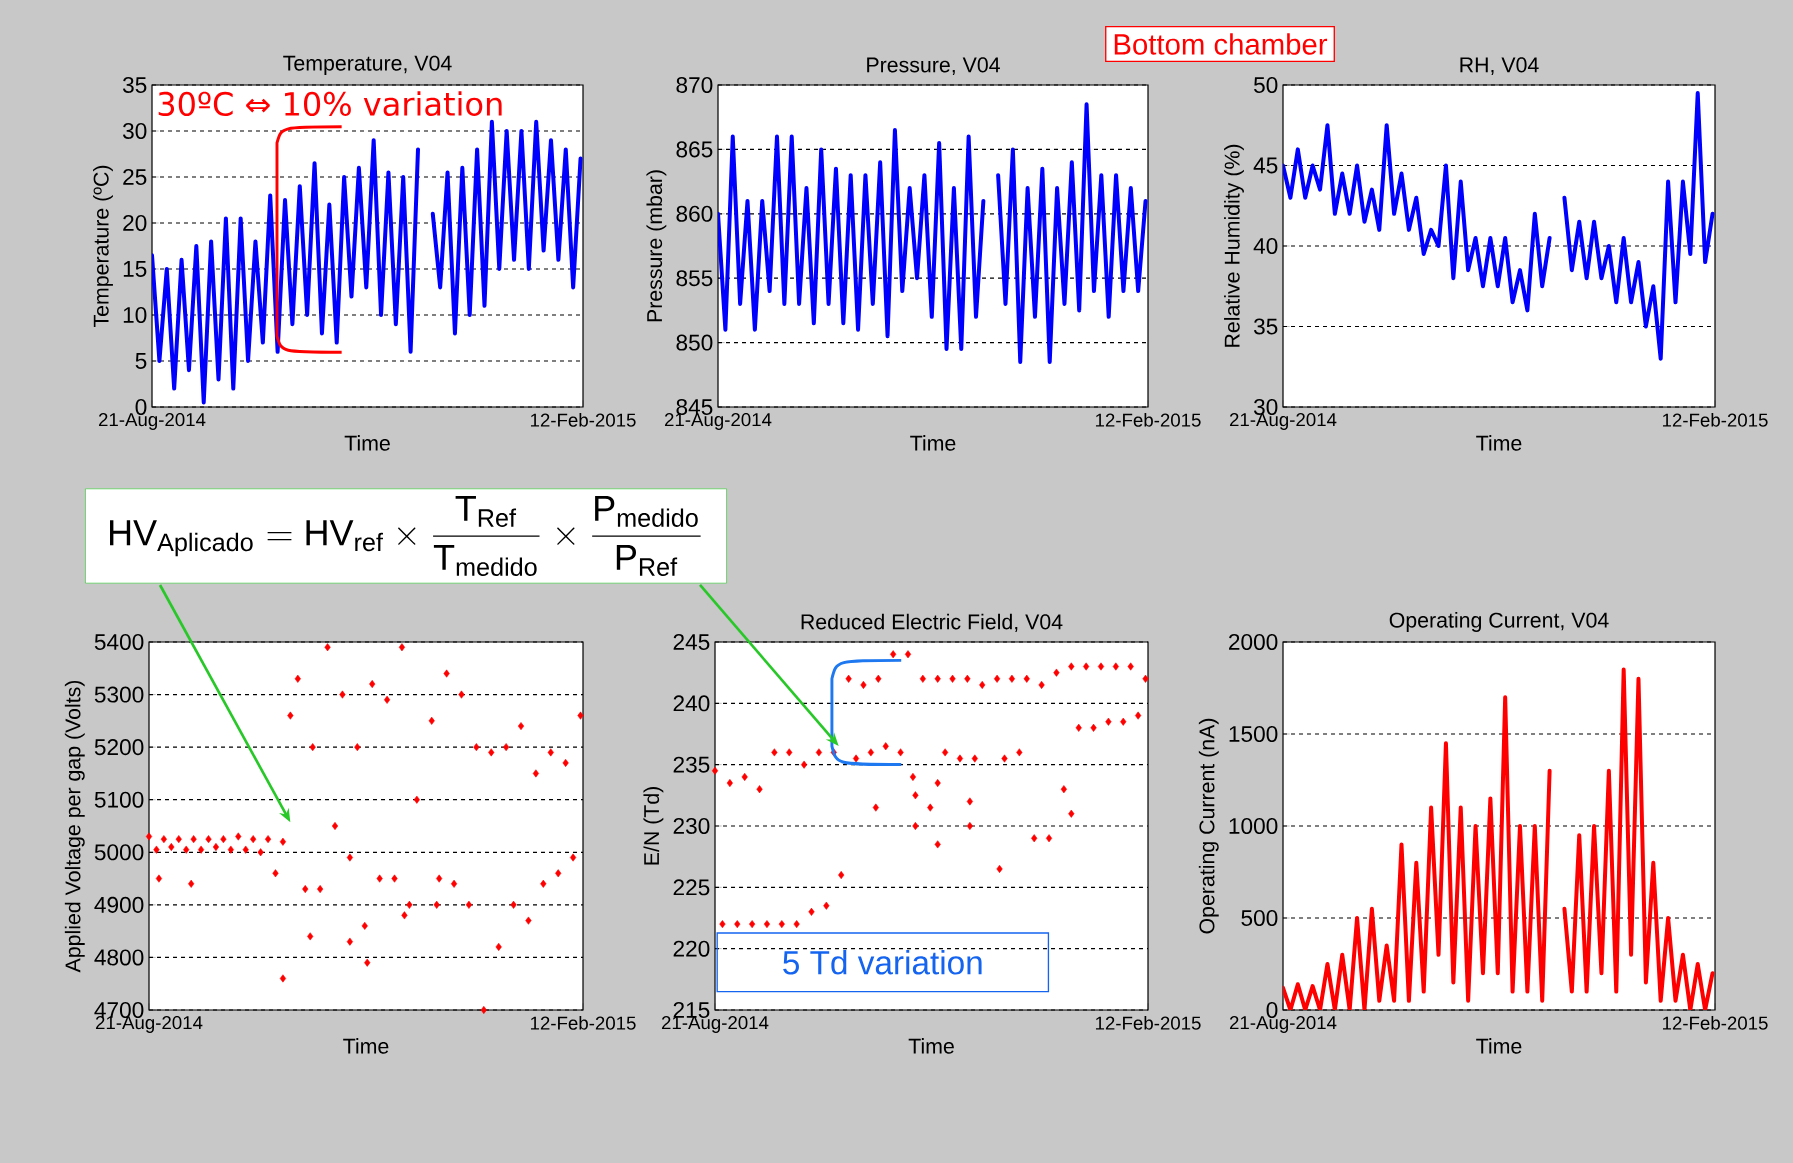 The width and height of the screenshot is (1793, 1163). What do you see at coordinates (119, 799) in the screenshot?
I see `y-tick-label: 5100` at bounding box center [119, 799].